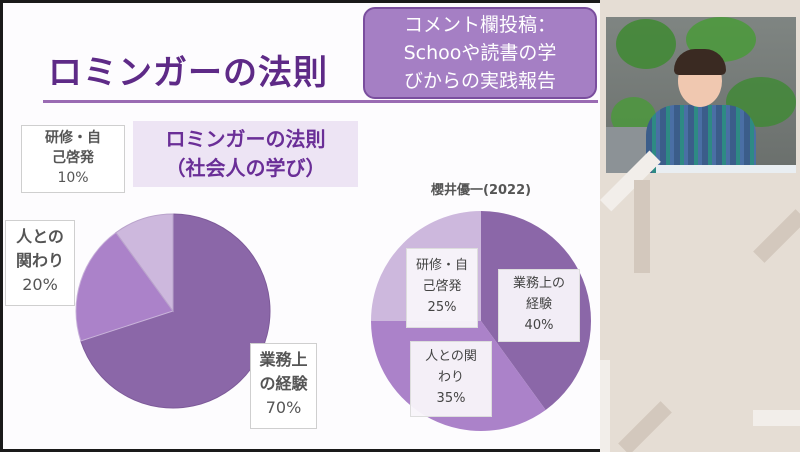  I want to click on label-text: 人との, so click(40, 236).